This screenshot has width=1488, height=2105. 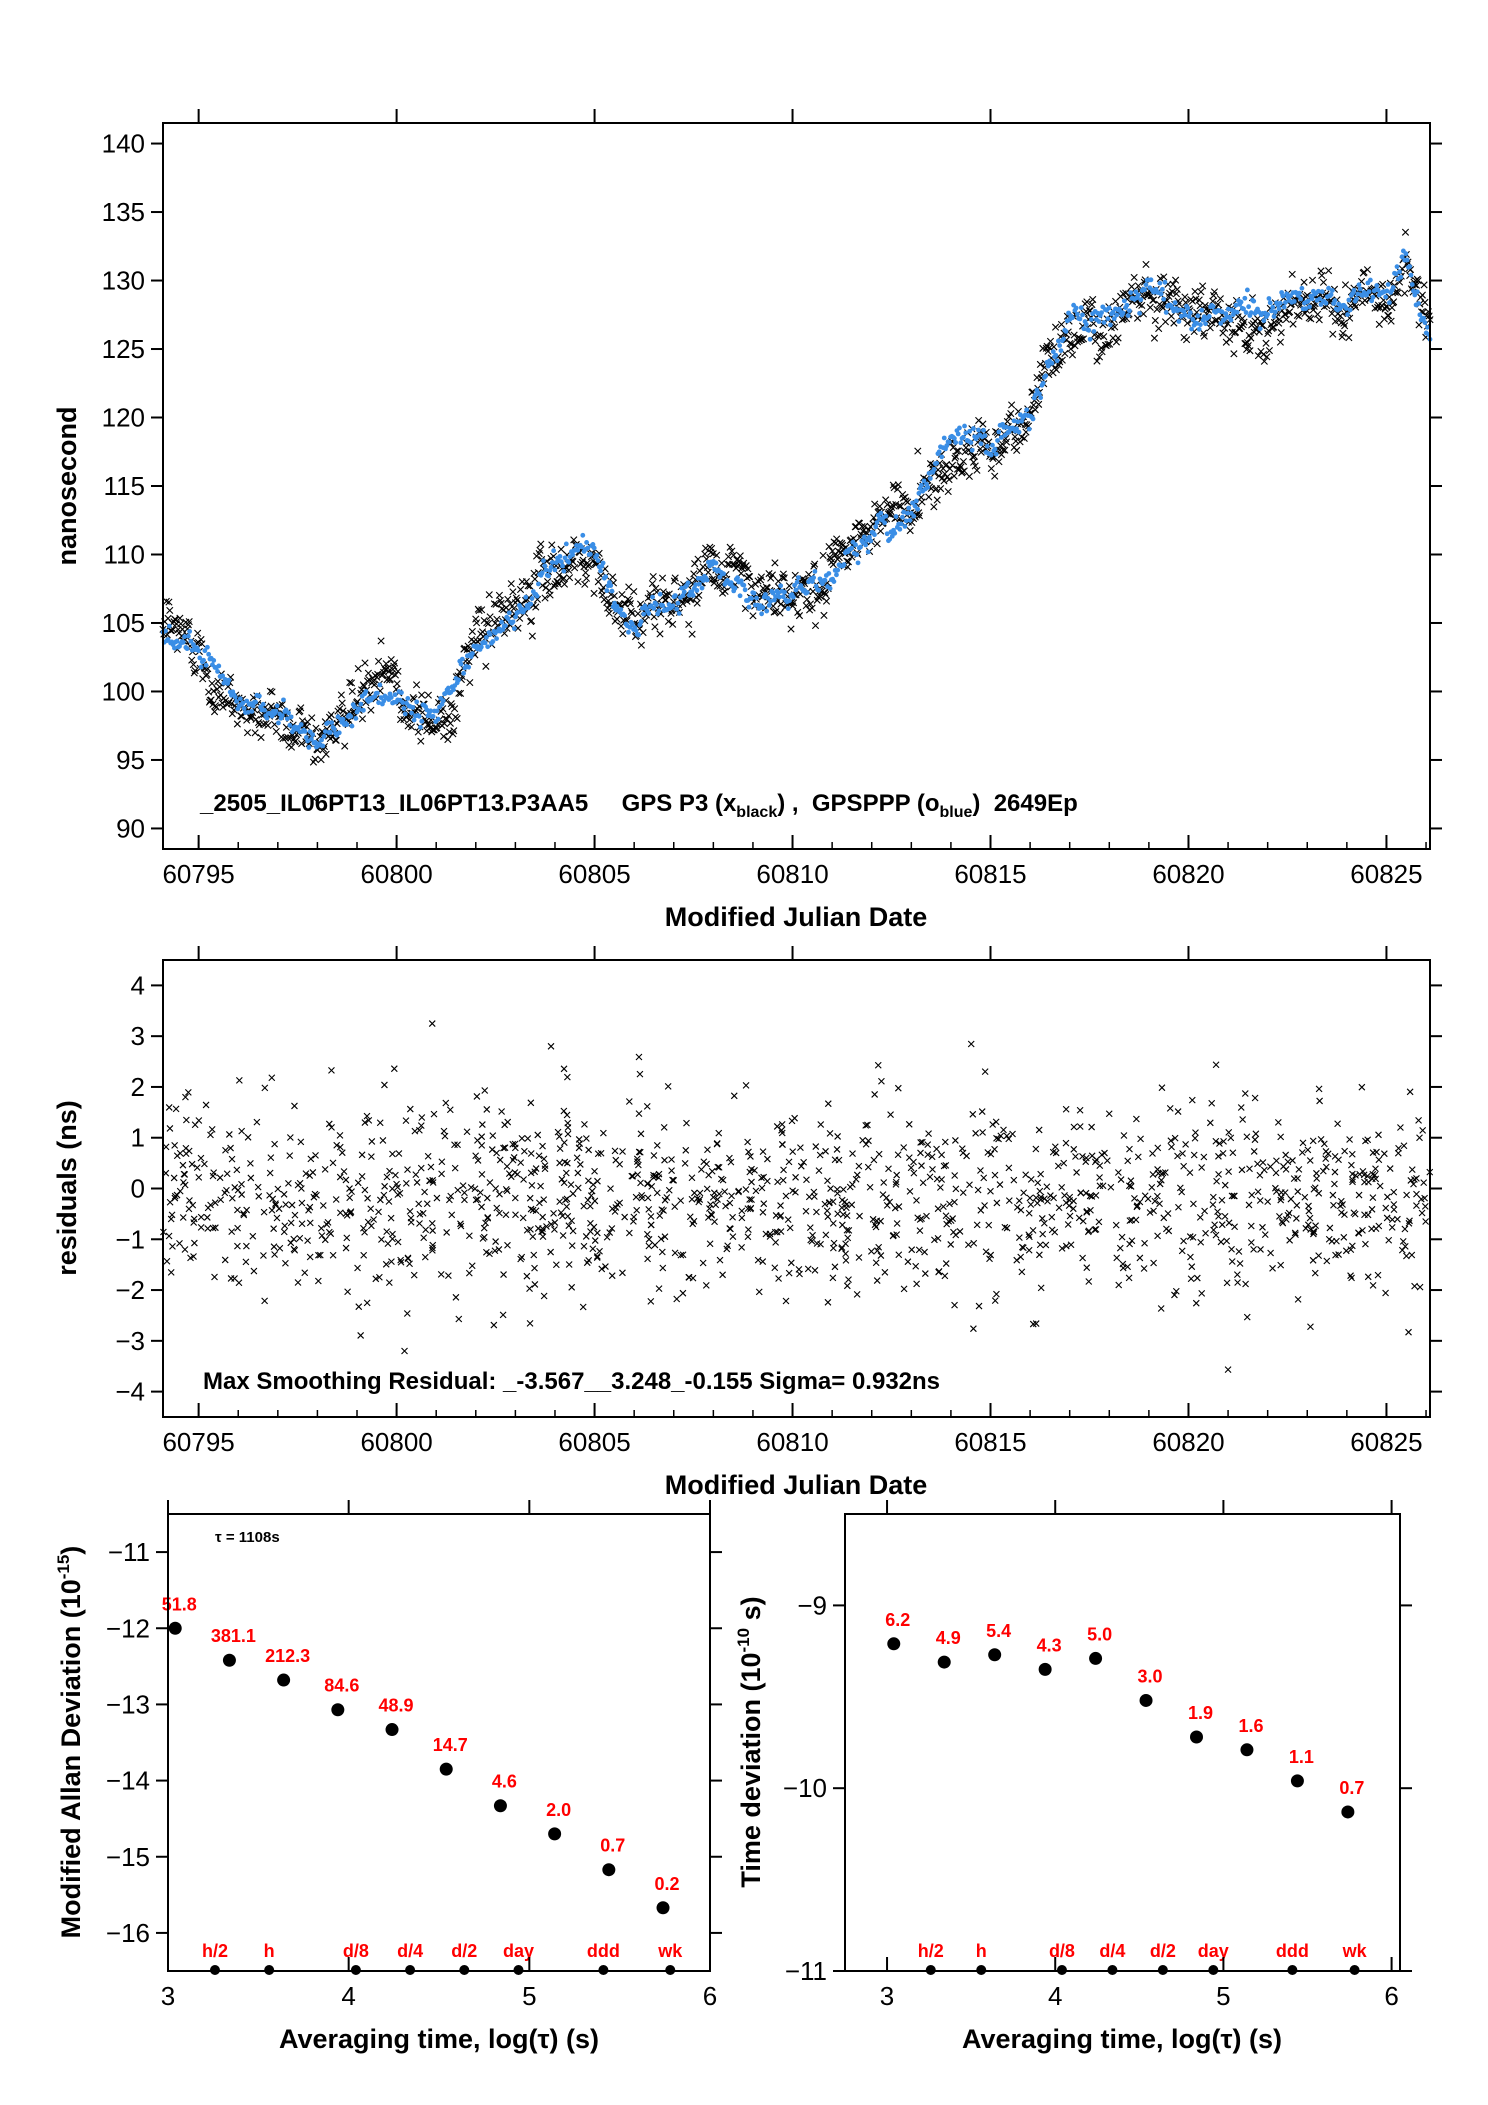 What do you see at coordinates (805, 1788) in the screenshot?
I see `tdev-ytick-label: −10` at bounding box center [805, 1788].